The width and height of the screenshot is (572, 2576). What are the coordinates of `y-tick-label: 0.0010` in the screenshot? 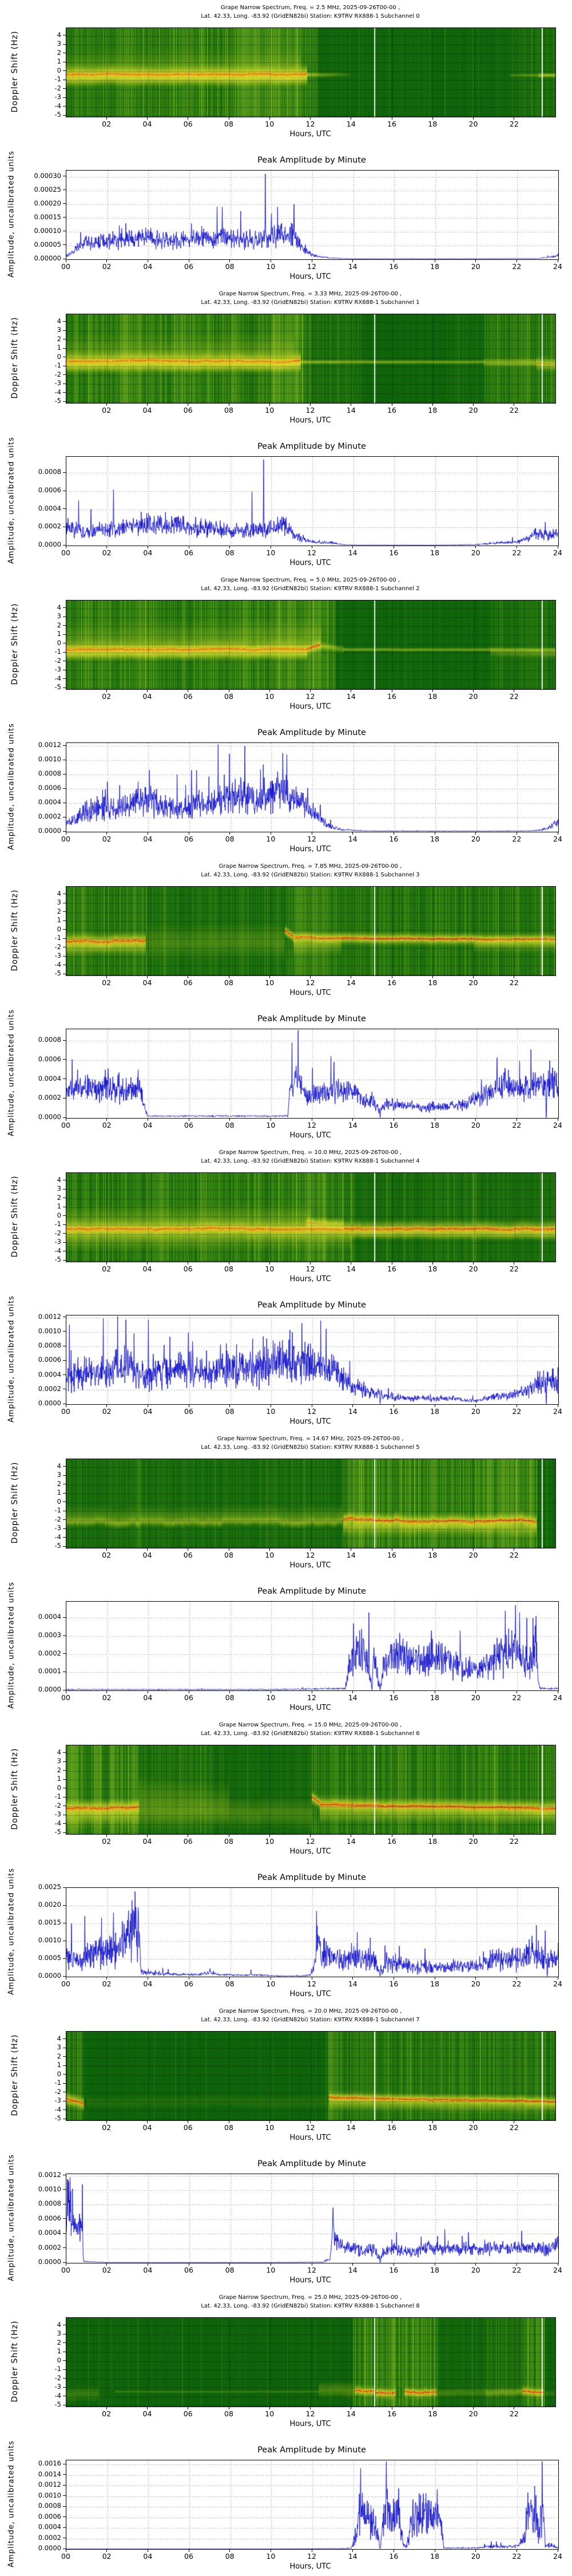 It's located at (49, 2495).